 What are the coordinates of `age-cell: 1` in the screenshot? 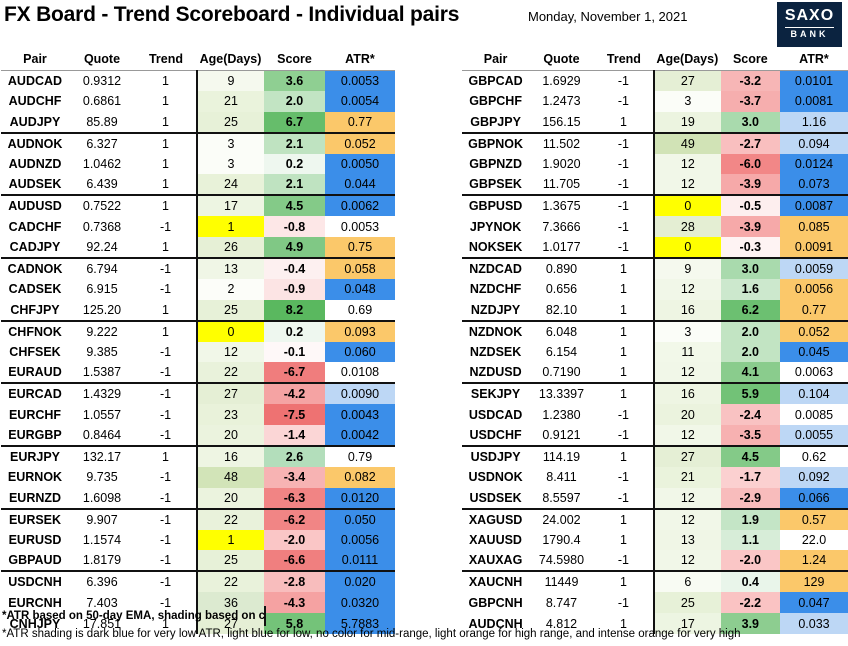 It's located at (230, 227).